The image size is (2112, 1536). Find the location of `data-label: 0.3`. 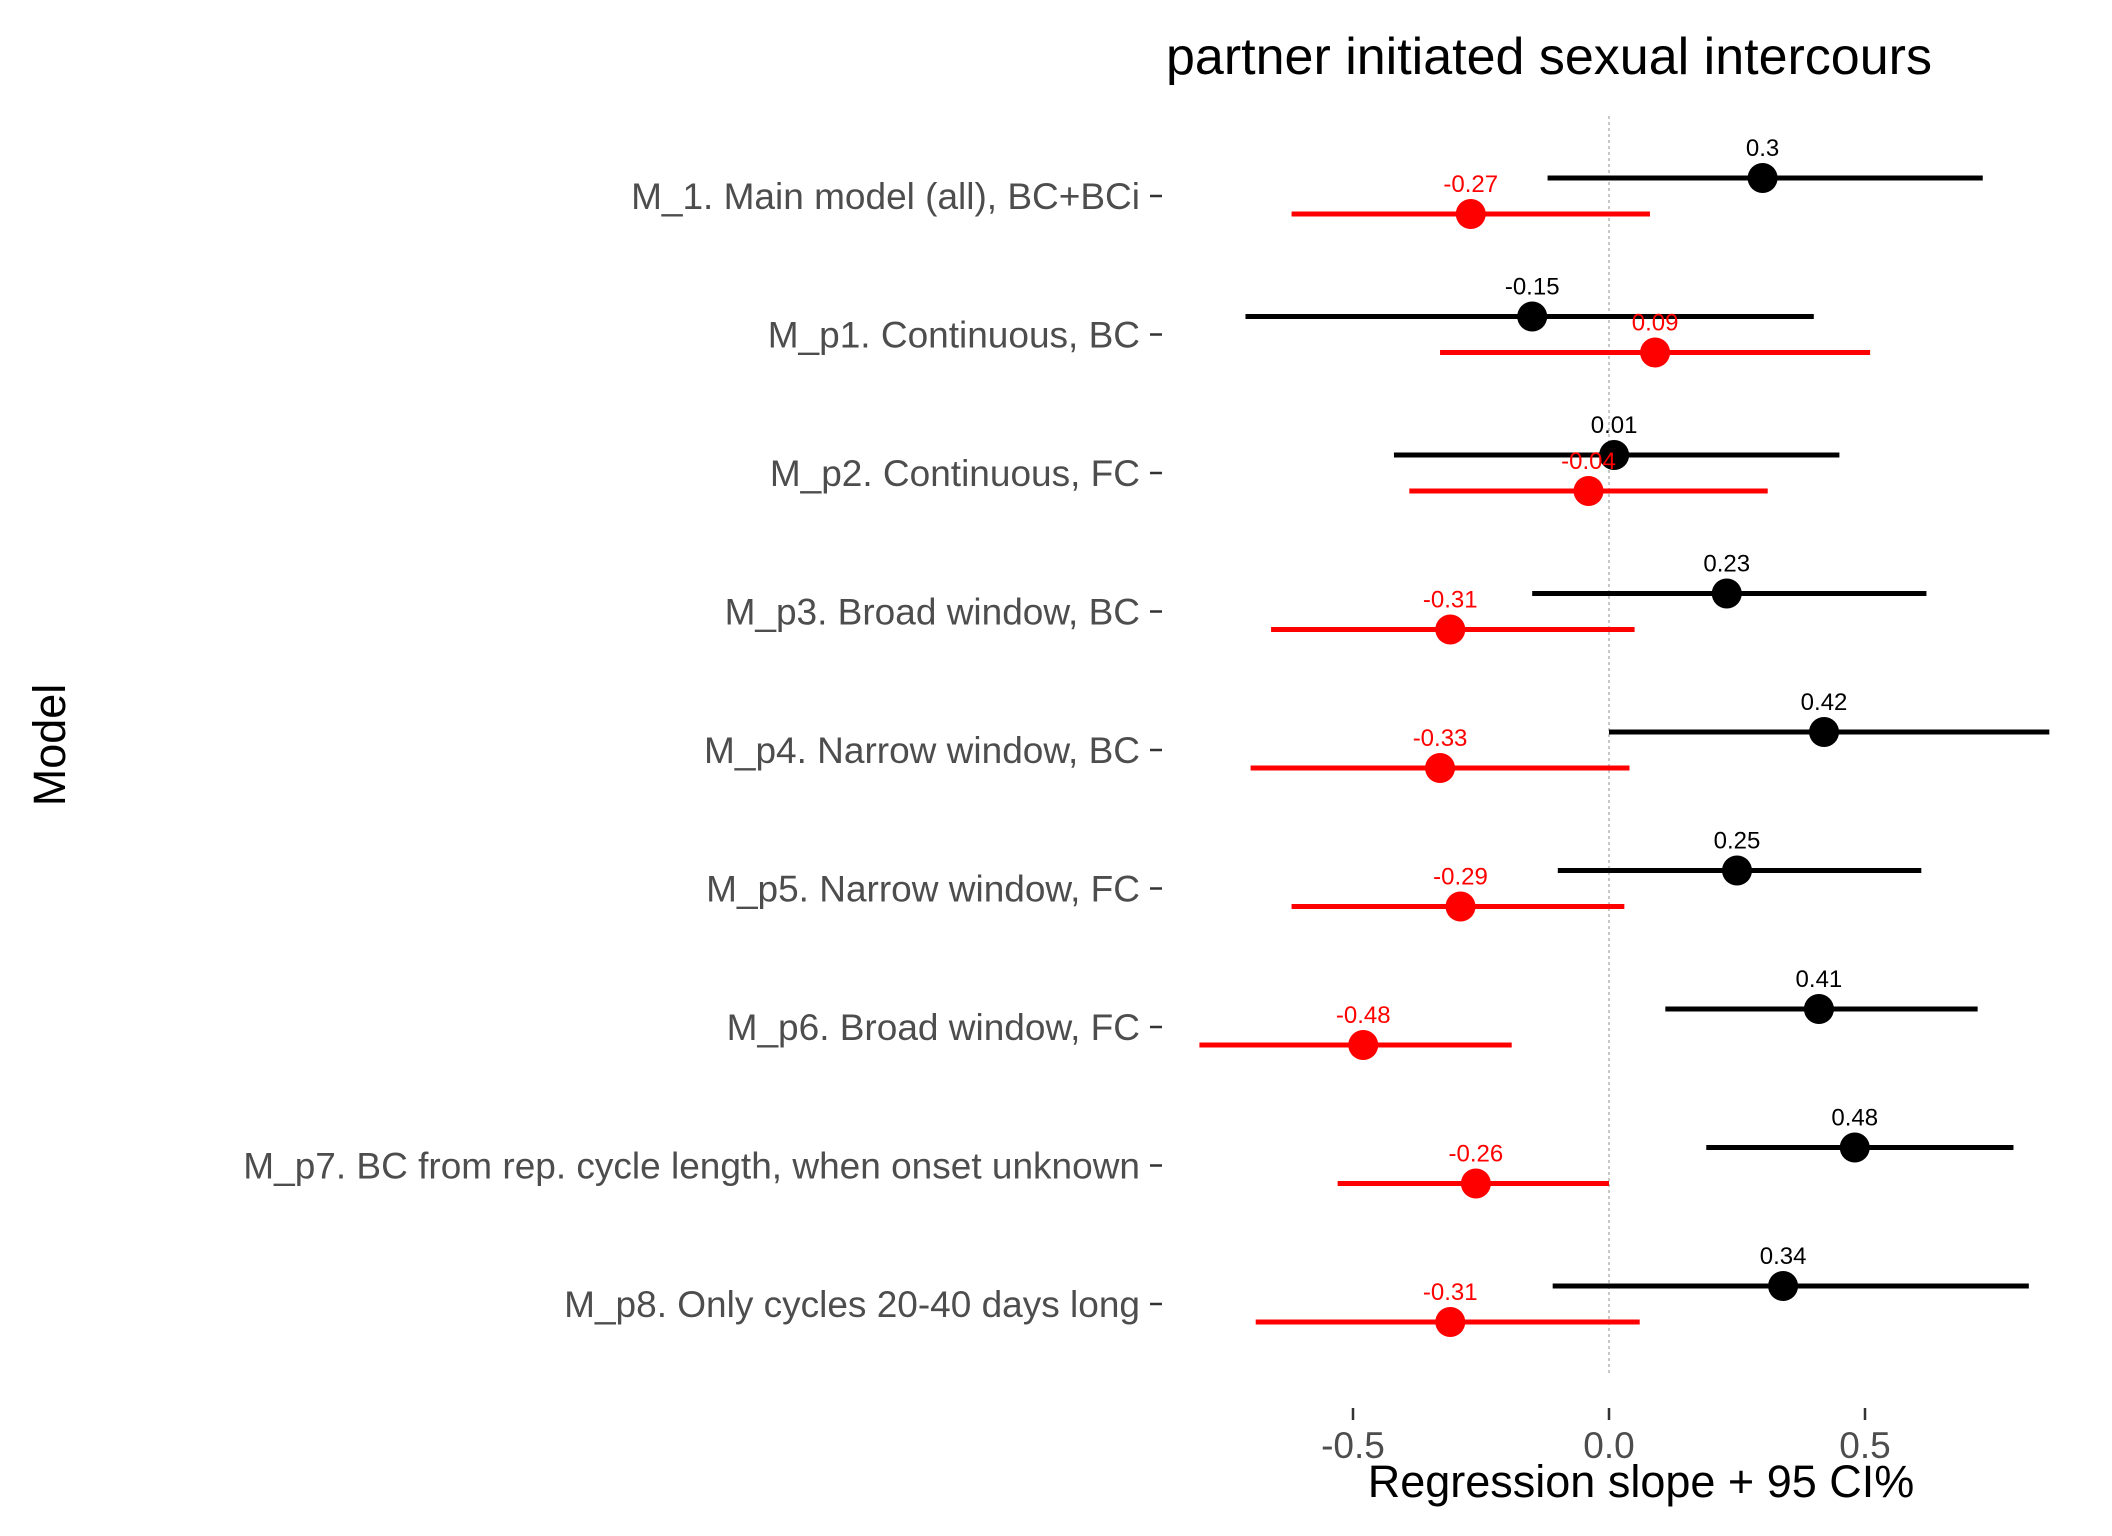

data-label: 0.3 is located at coordinates (1762, 148).